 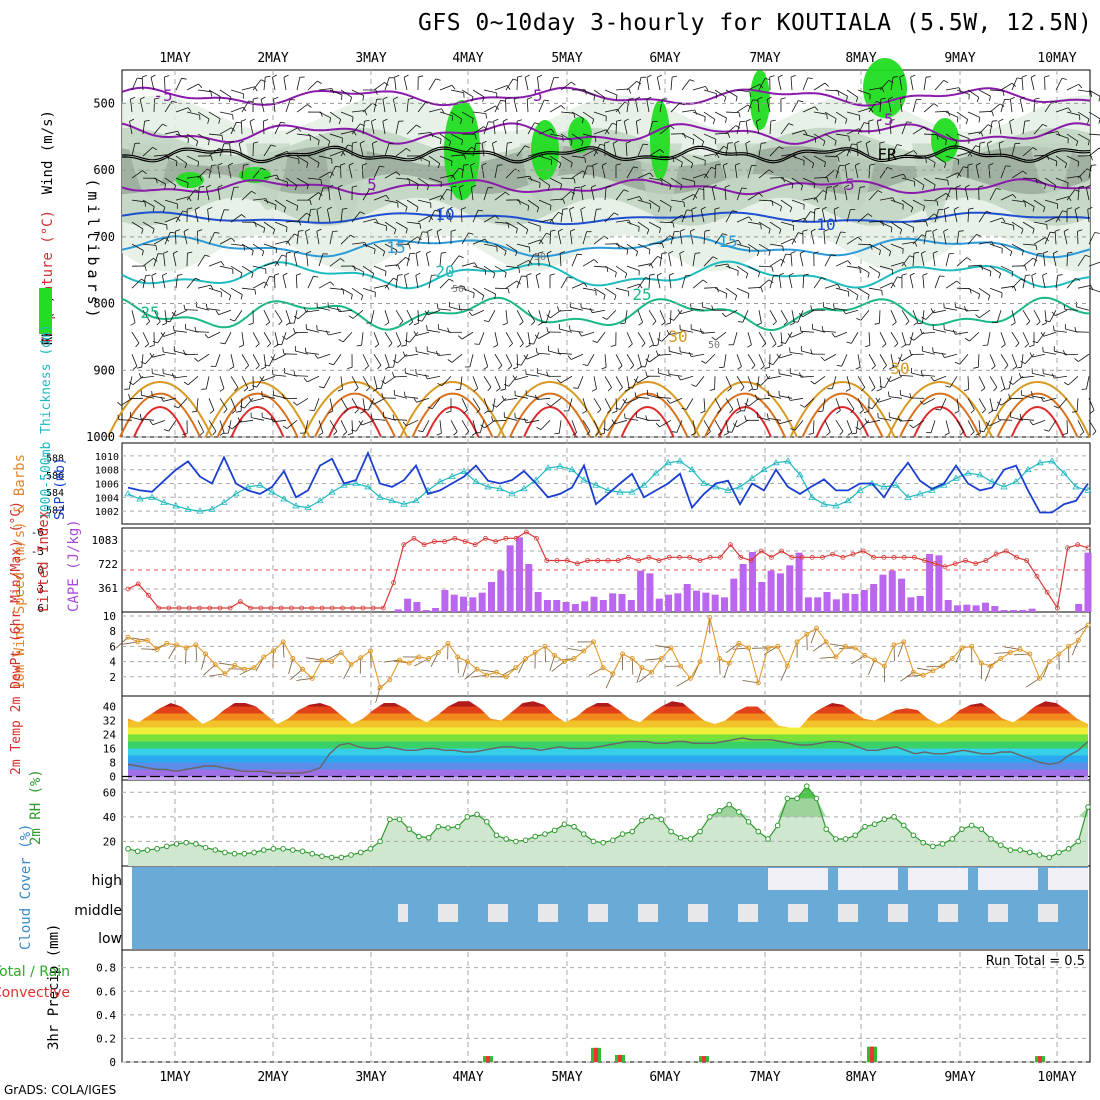 What do you see at coordinates (762, 597) in the screenshot?
I see `cape-bar` at bounding box center [762, 597].